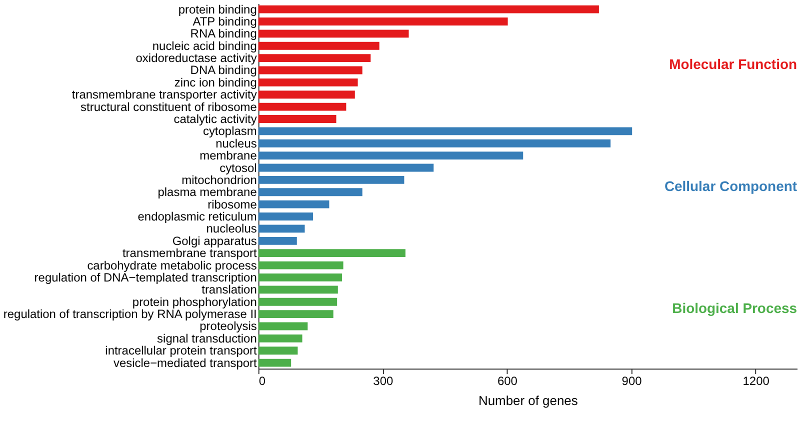 The height and width of the screenshot is (424, 800). Describe the element at coordinates (228, 326) in the screenshot. I see `y-tick-label: proteolysis` at that location.